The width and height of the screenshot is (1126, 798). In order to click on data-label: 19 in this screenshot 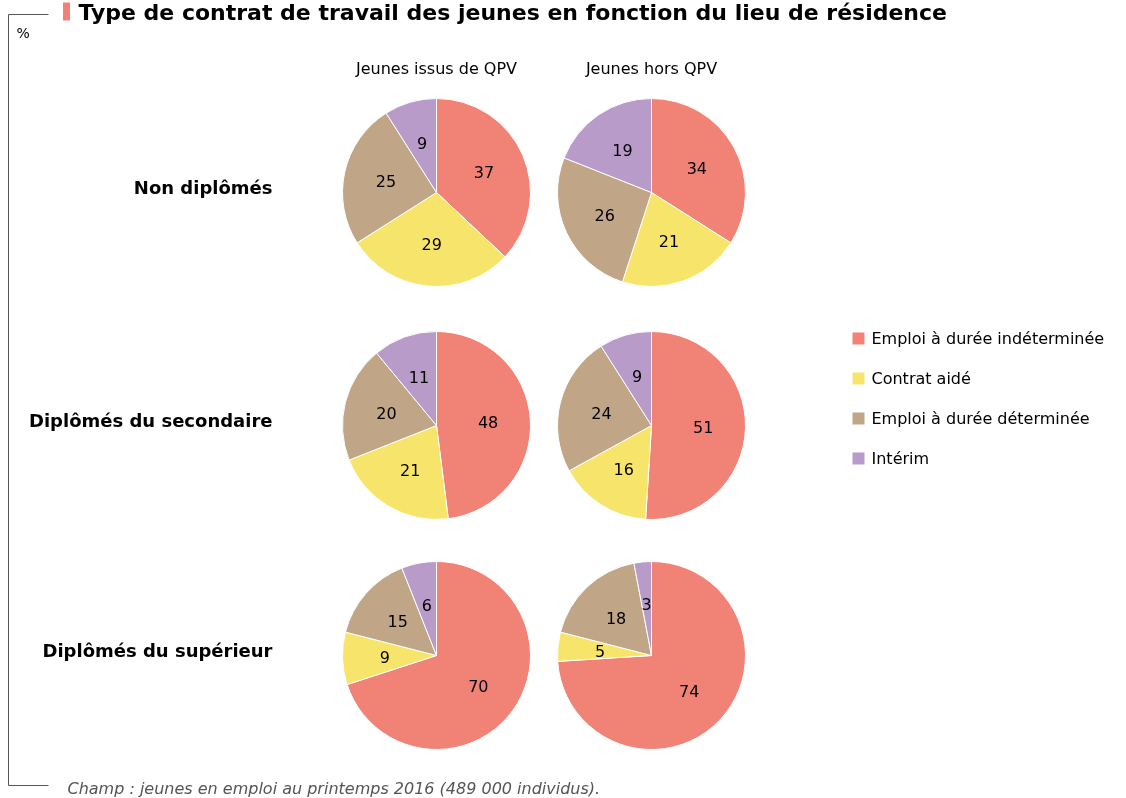, I will do `click(622, 150)`.